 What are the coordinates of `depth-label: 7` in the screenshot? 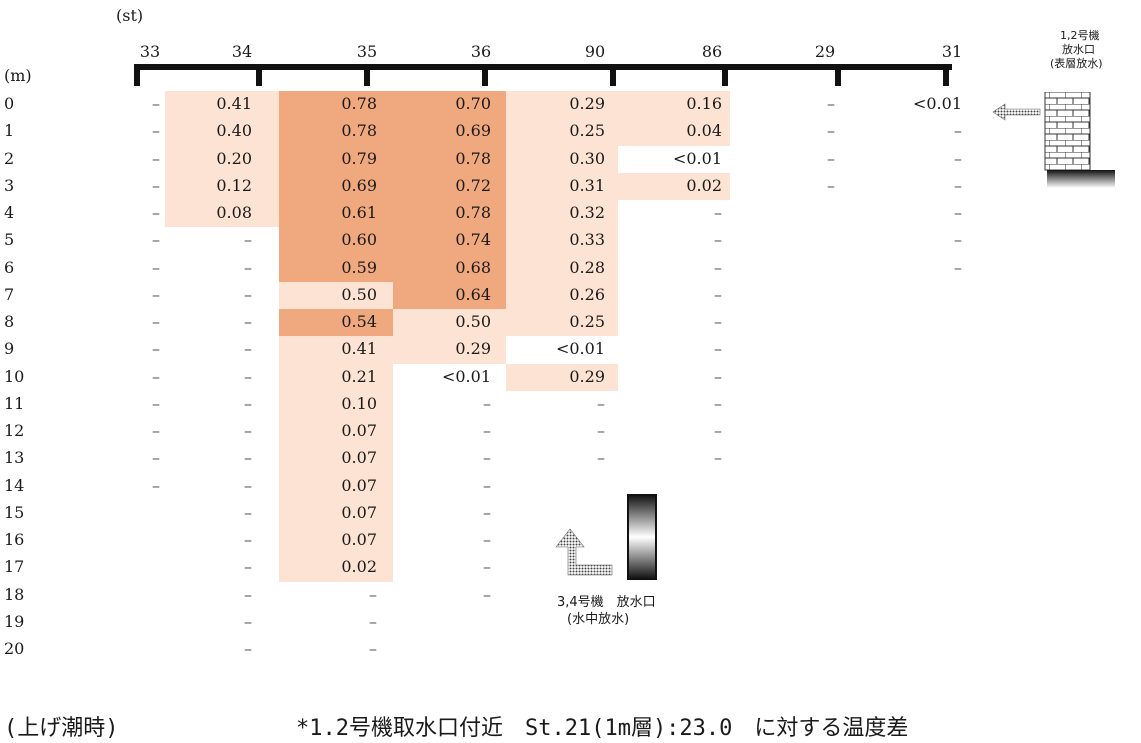 It's located at (9, 294).